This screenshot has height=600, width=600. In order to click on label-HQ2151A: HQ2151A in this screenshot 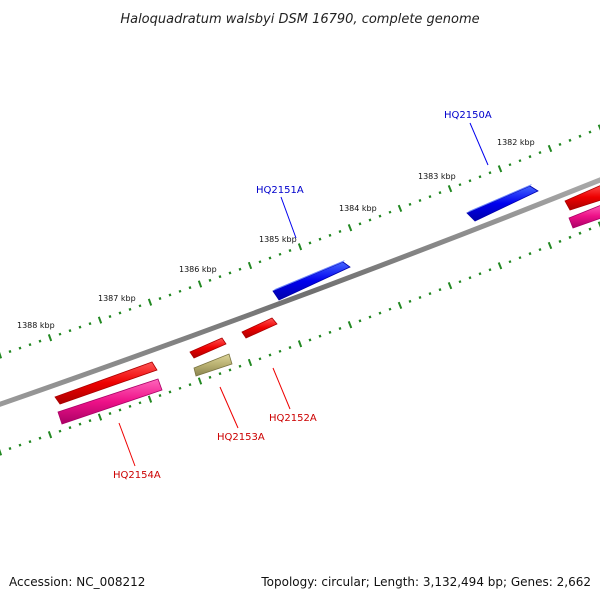, I will do `click(280, 190)`.